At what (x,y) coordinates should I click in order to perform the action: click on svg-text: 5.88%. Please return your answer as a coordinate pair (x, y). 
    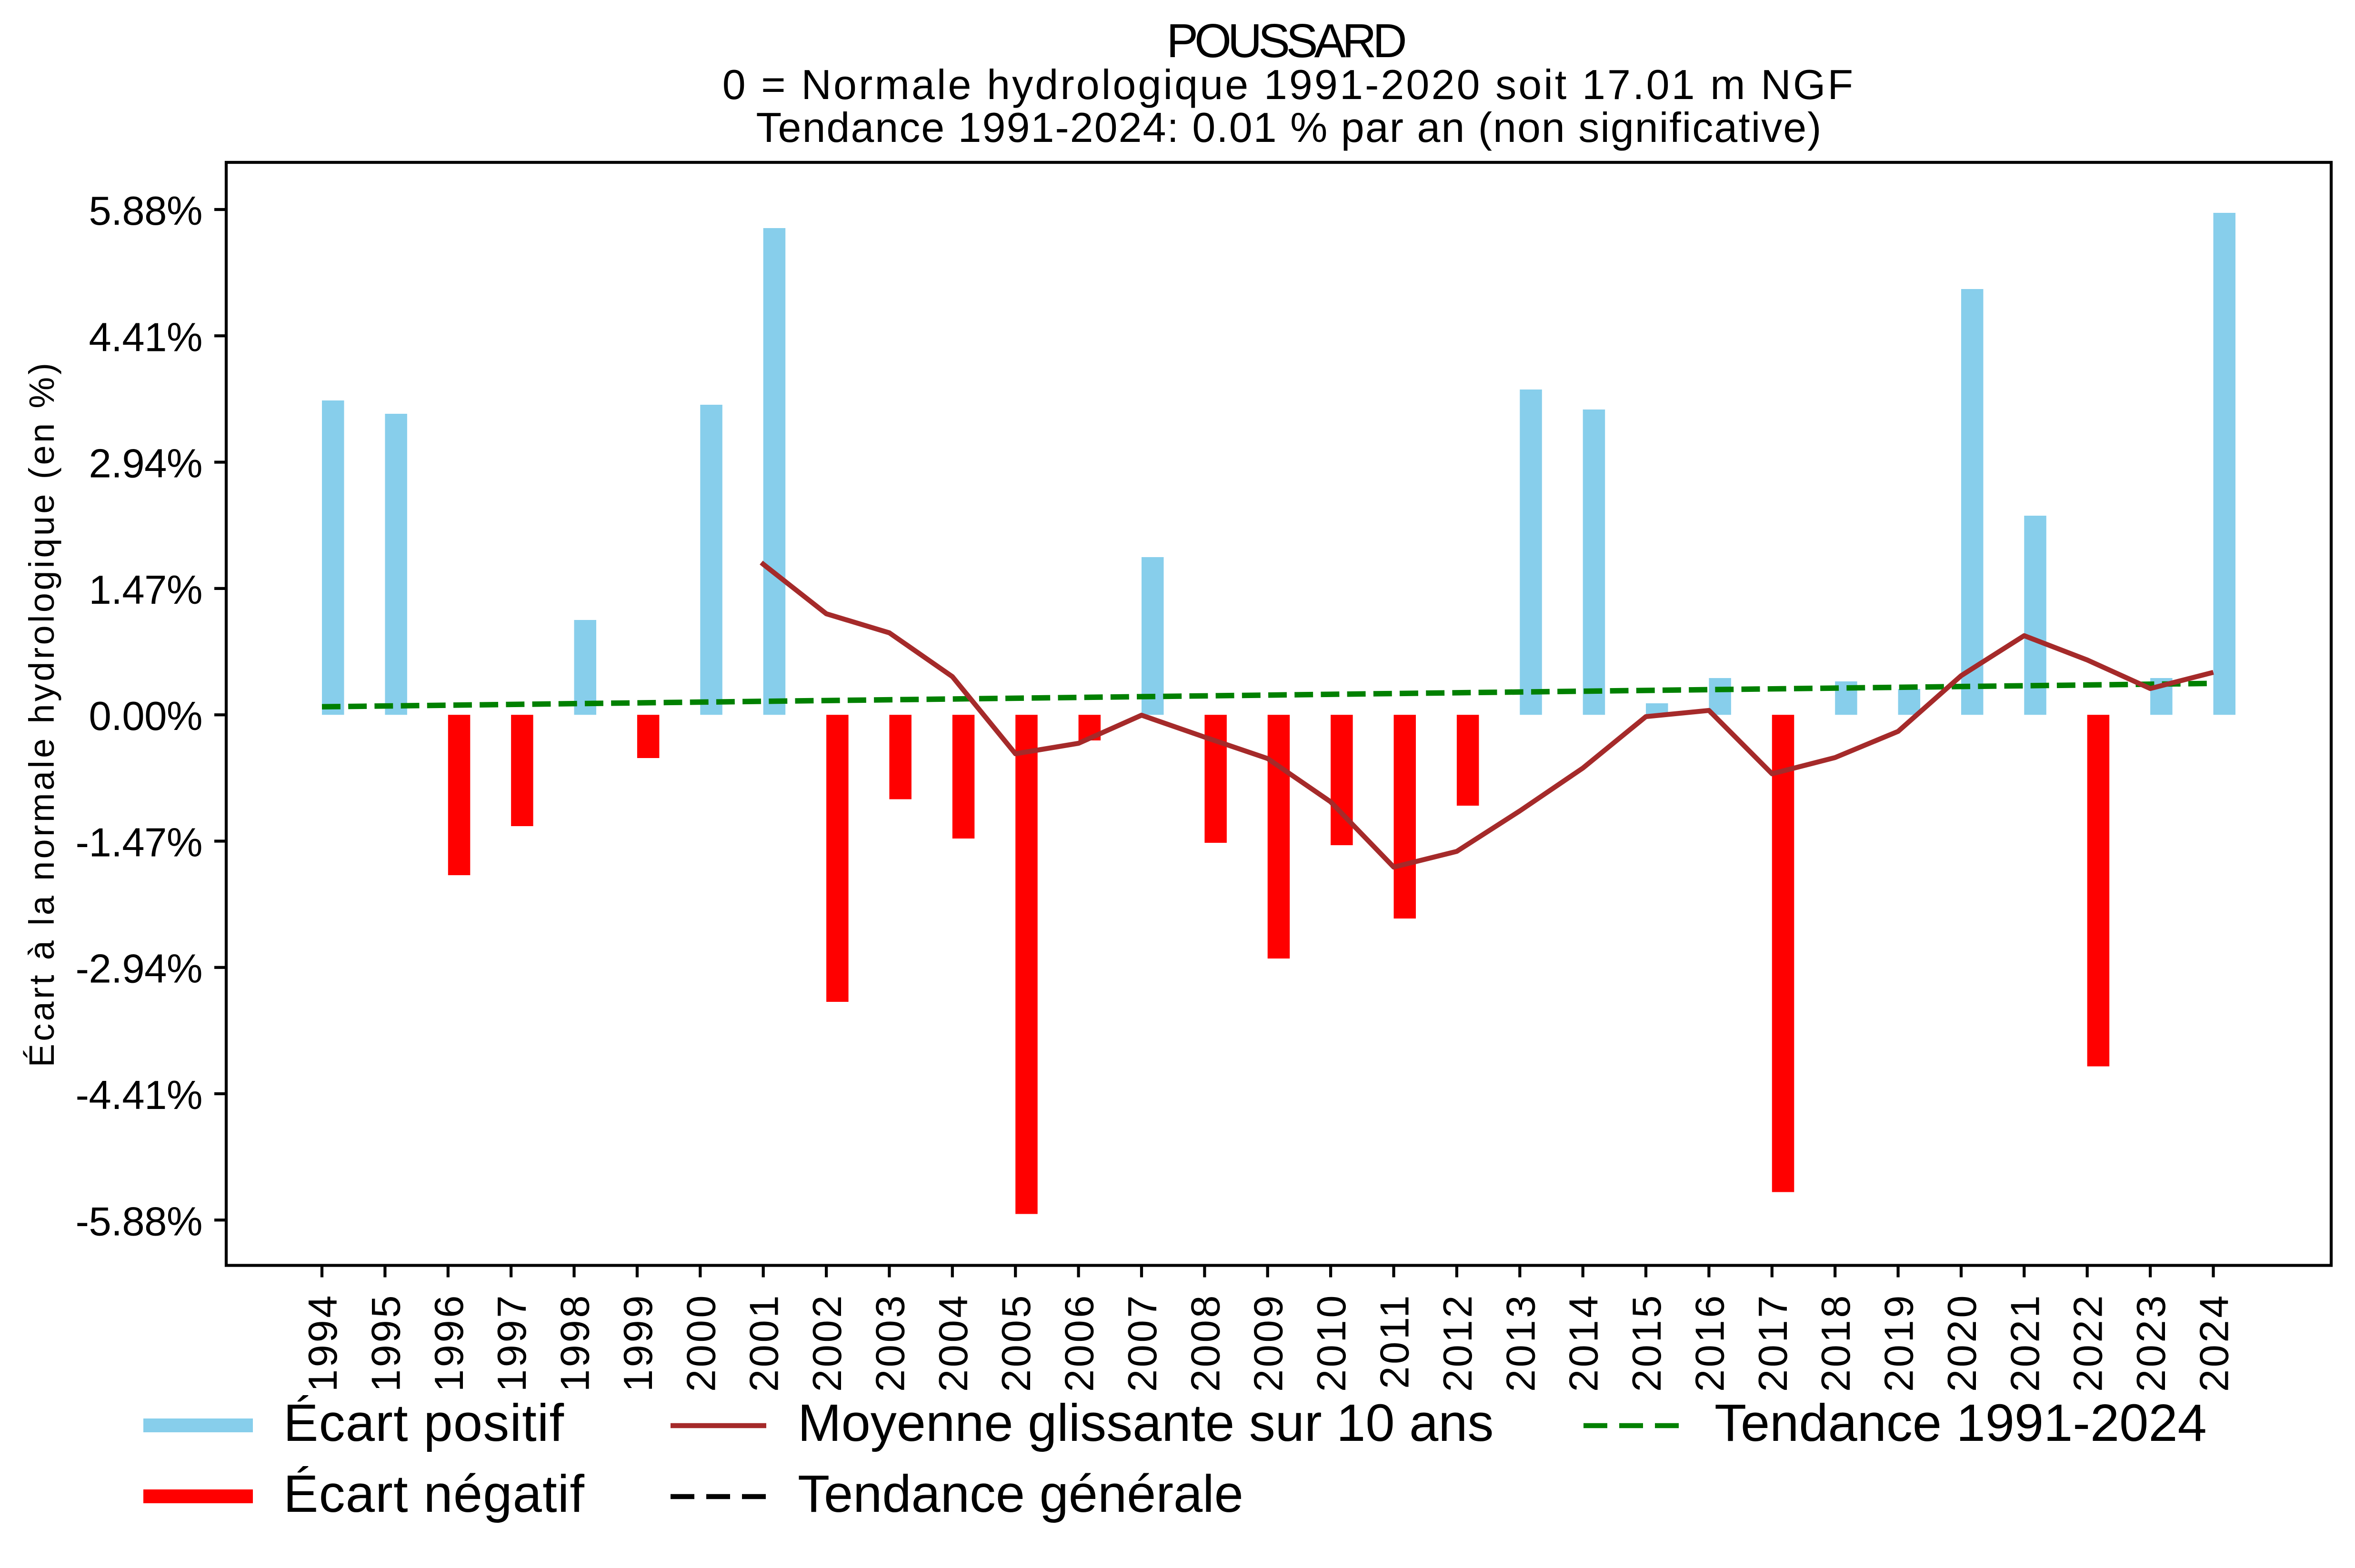
    Looking at the image, I should click on (145, 211).